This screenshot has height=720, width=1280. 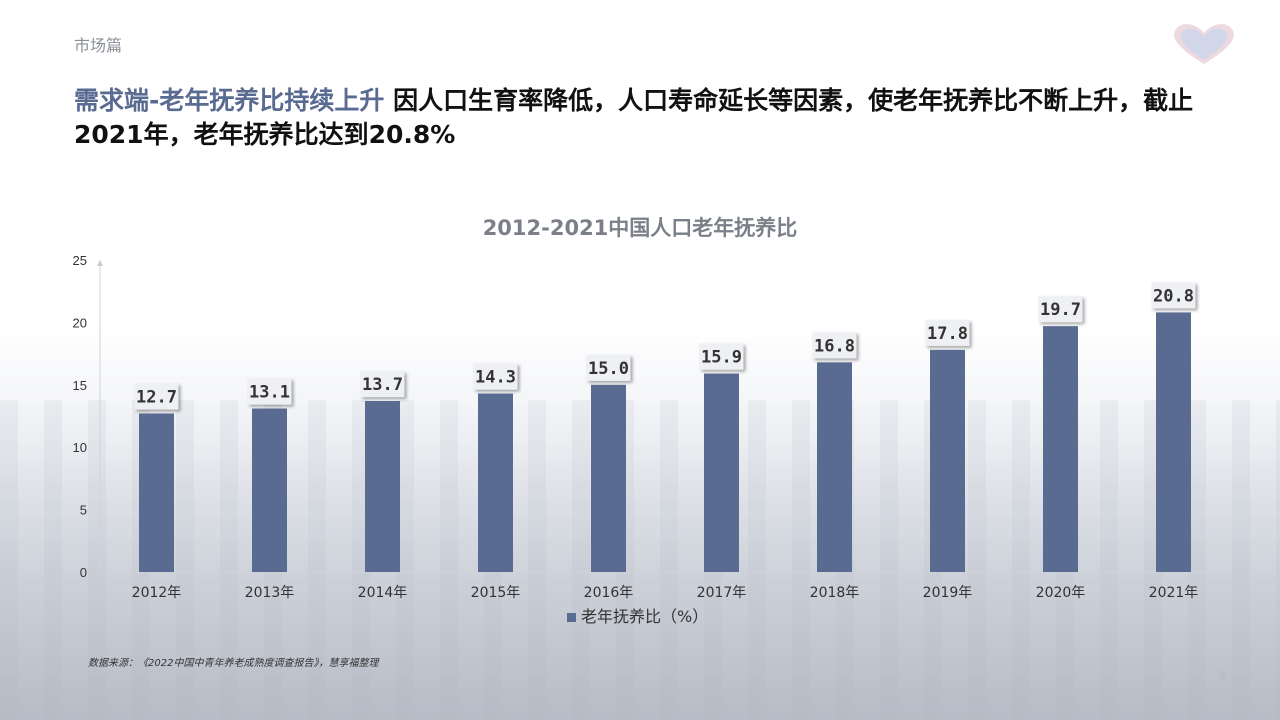 What do you see at coordinates (948, 593) in the screenshot?
I see `x-tick-label: 2019年` at bounding box center [948, 593].